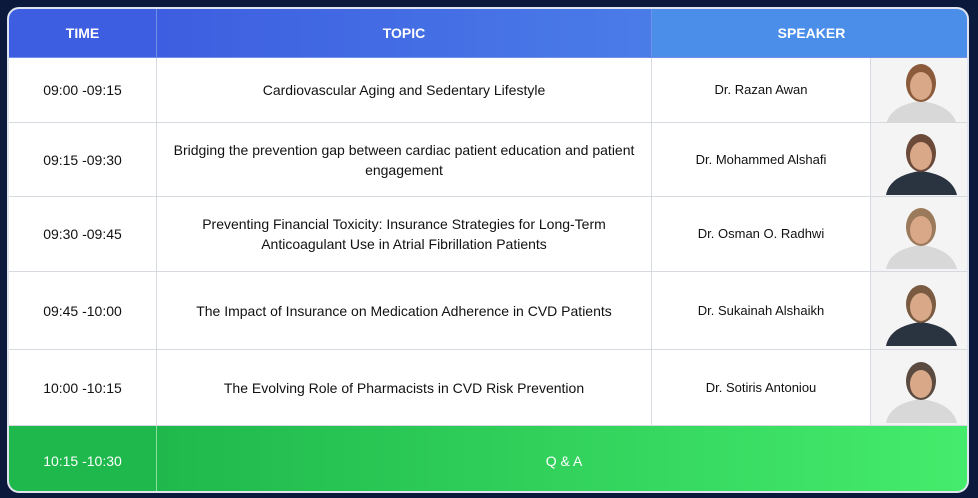  I want to click on speaker-cell: Dr. Mohammed Alshafi, so click(761, 160).